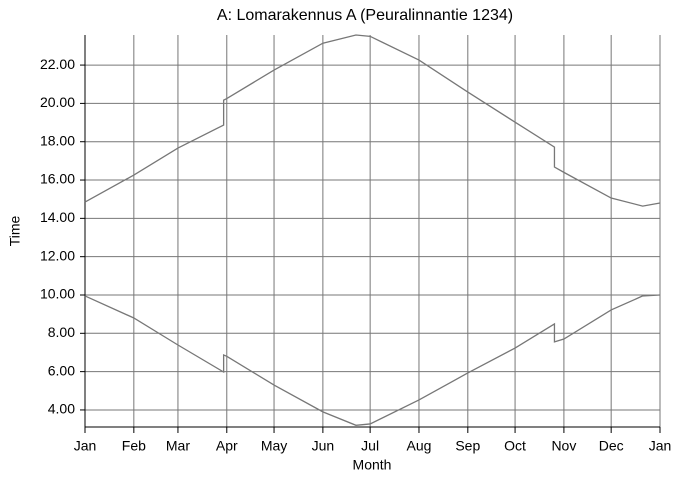  I want to click on y-tick-label: 22.00, so click(57, 64).